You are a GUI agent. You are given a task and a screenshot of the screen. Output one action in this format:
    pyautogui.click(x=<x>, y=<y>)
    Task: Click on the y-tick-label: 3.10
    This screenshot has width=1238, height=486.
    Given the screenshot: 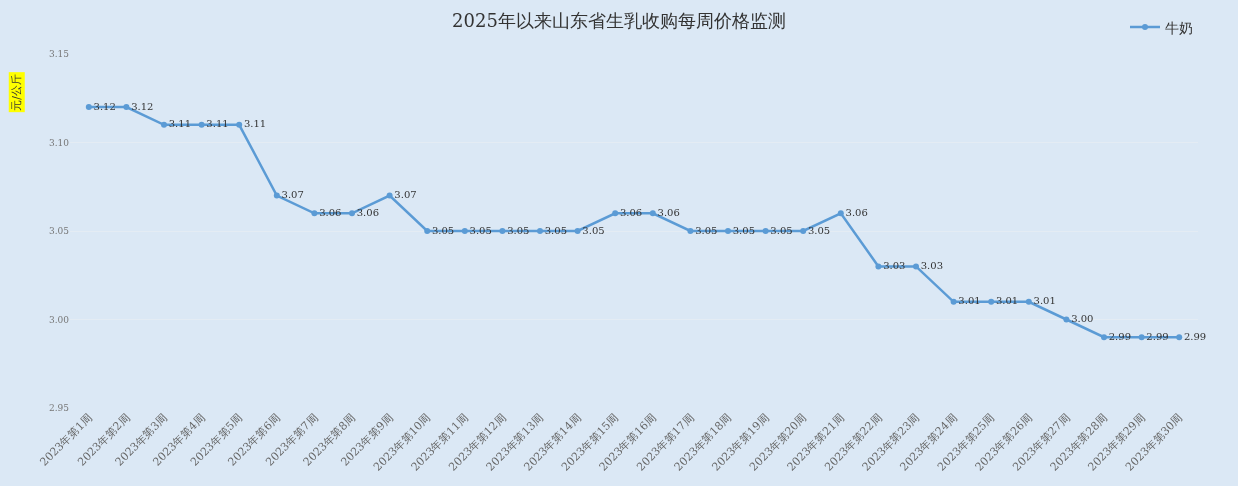 What is the action you would take?
    pyautogui.click(x=59, y=142)
    